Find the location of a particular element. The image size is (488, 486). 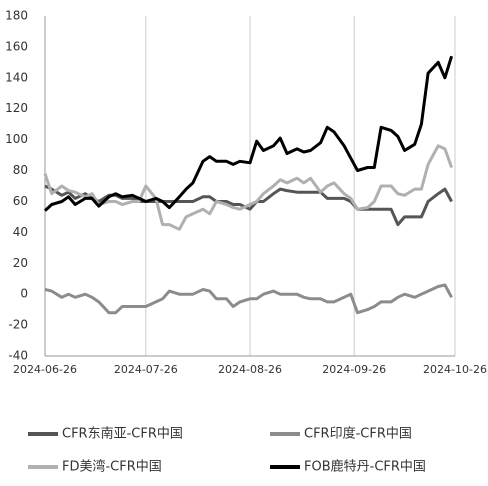

y-tick-label: -40 is located at coordinates (18, 356).